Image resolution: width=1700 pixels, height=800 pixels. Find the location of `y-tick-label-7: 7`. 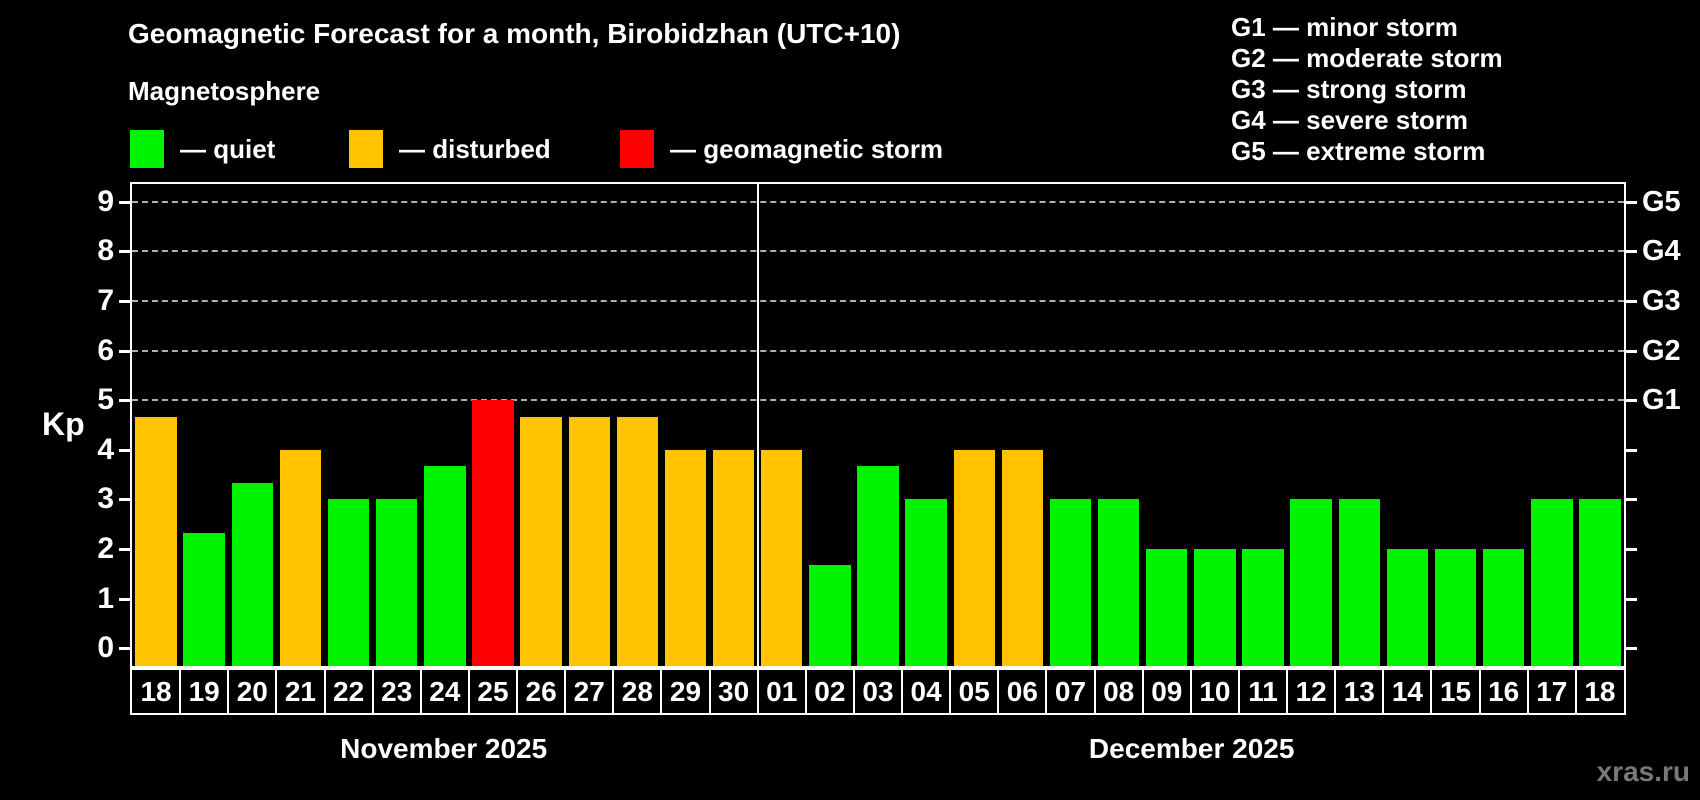

y-tick-label-7: 7 is located at coordinates (105, 301).